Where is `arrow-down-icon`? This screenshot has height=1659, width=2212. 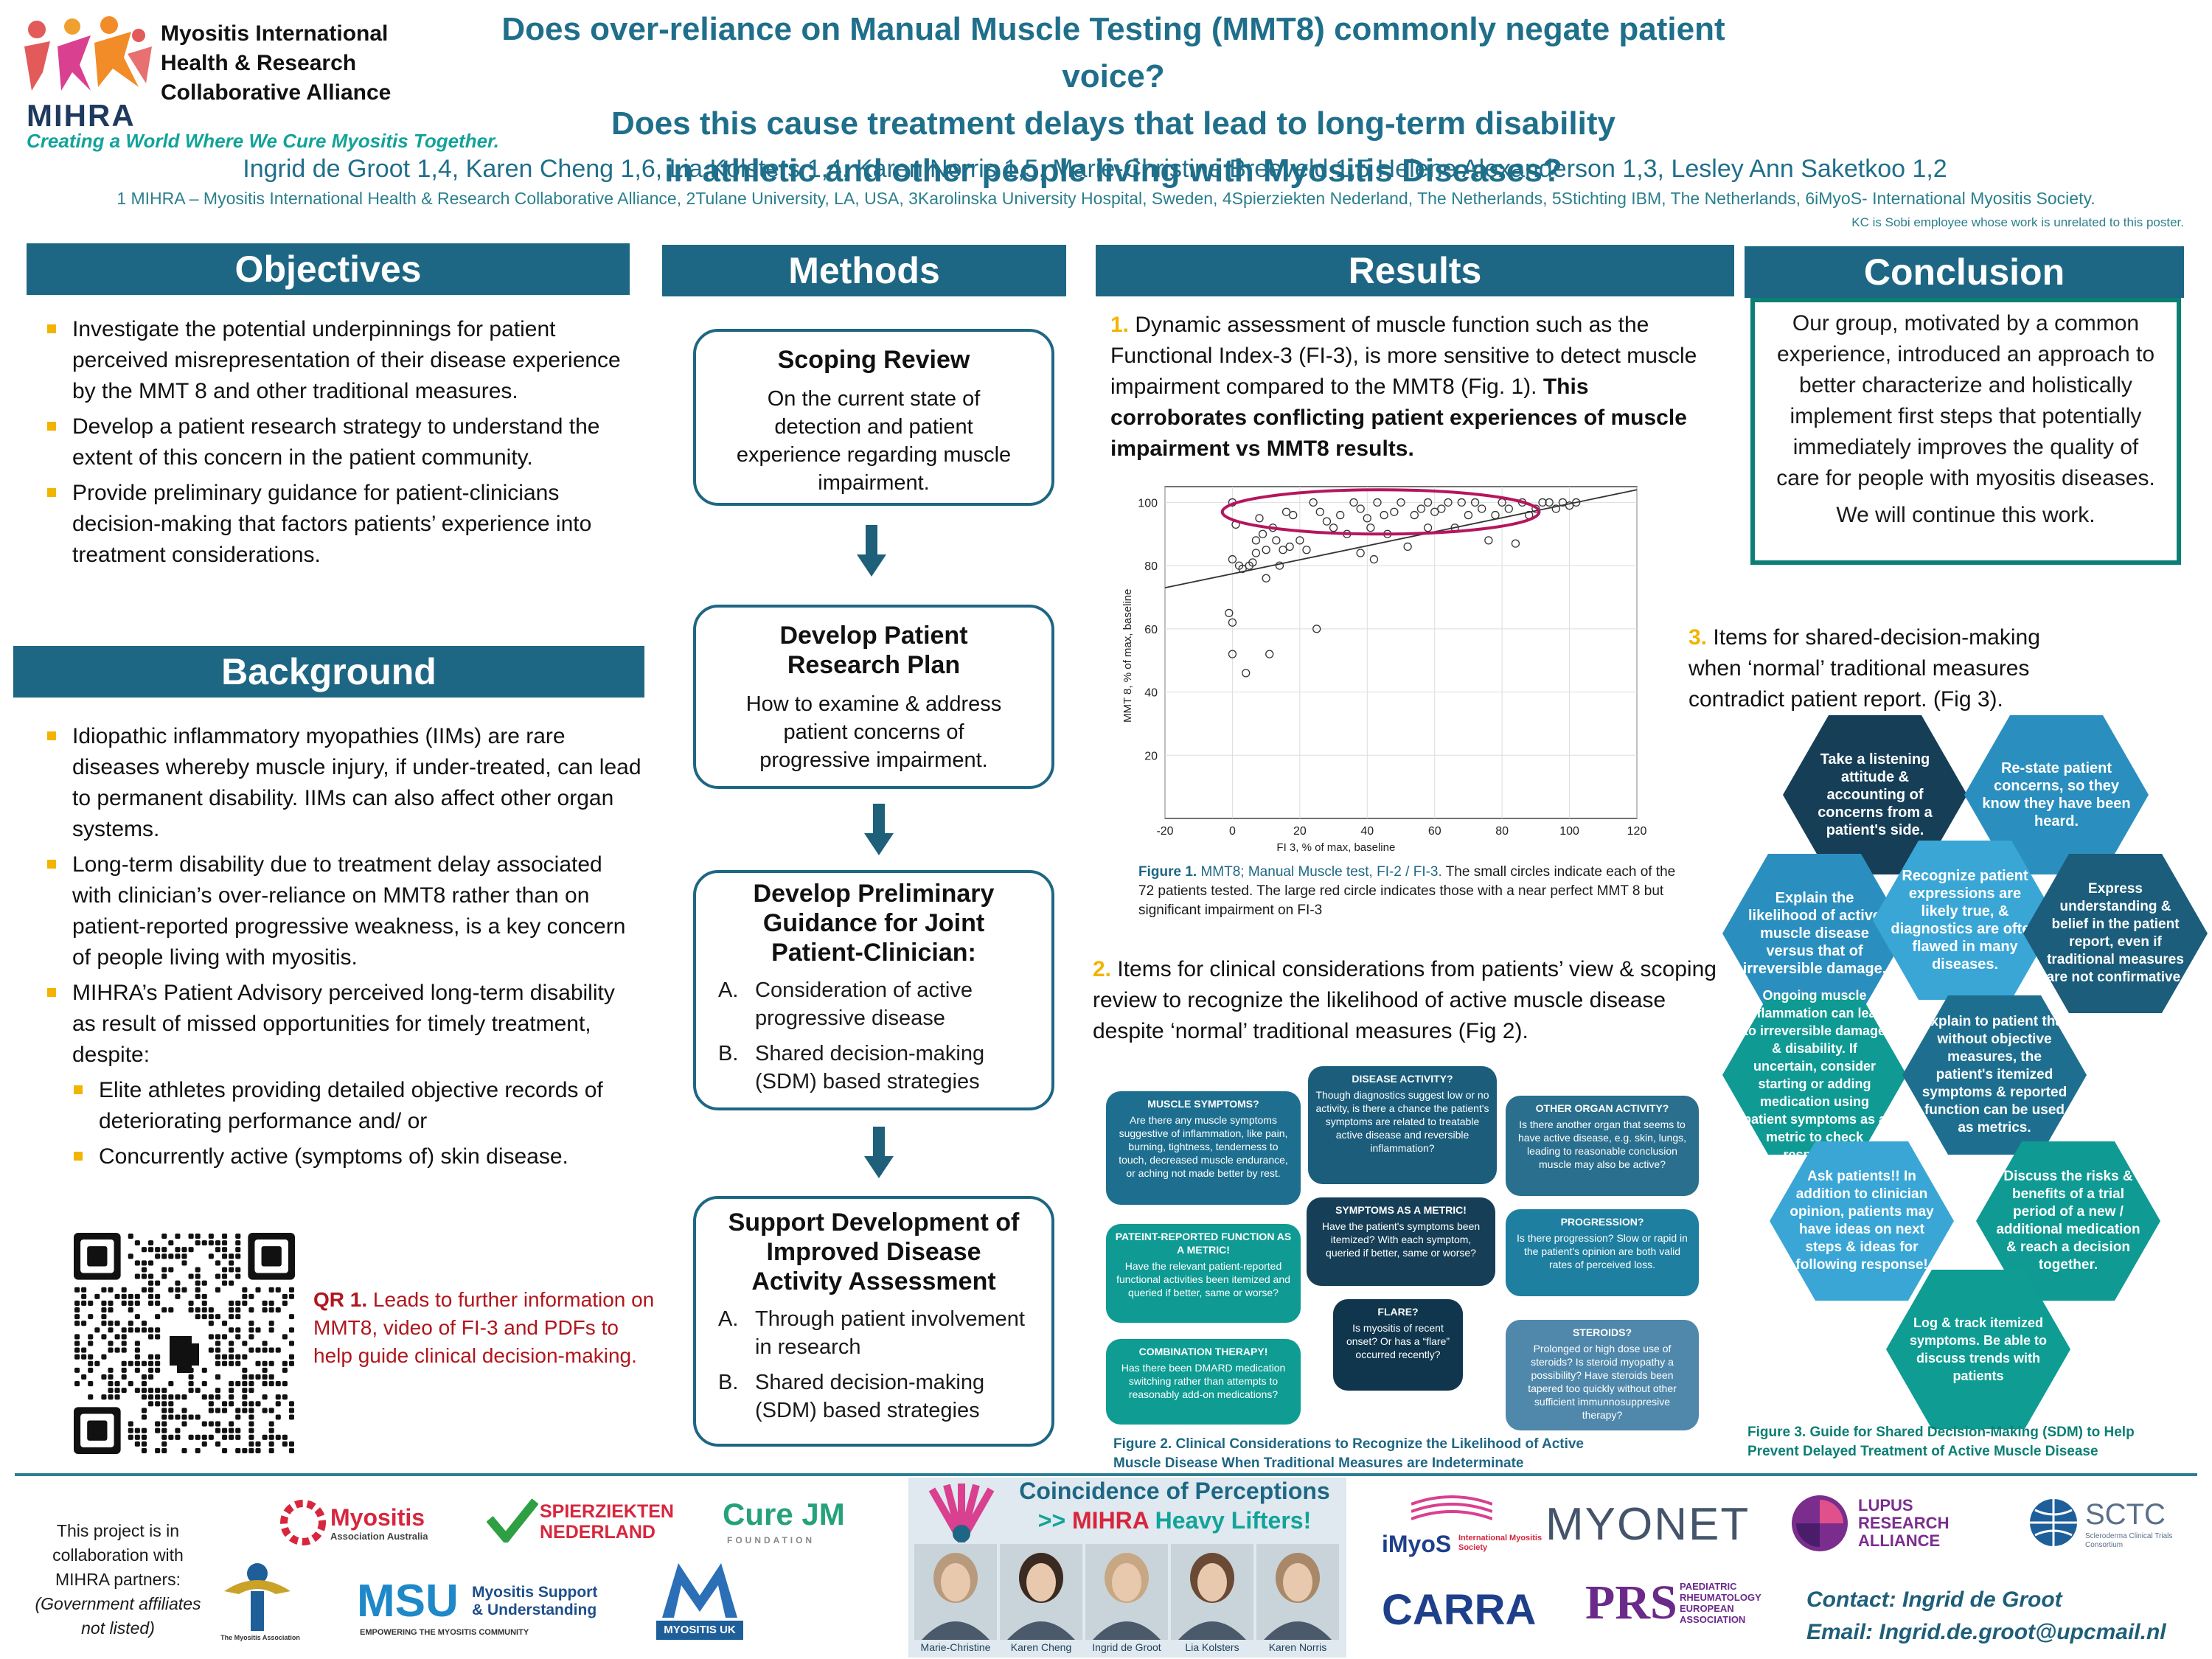
arrow-down-icon is located at coordinates (871, 551).